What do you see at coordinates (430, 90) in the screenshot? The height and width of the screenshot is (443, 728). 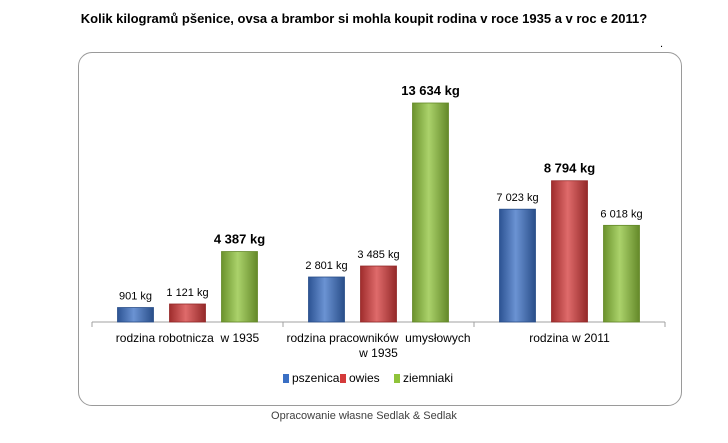 I see `data-label-ziemniaki-1: 13 634 kg` at bounding box center [430, 90].